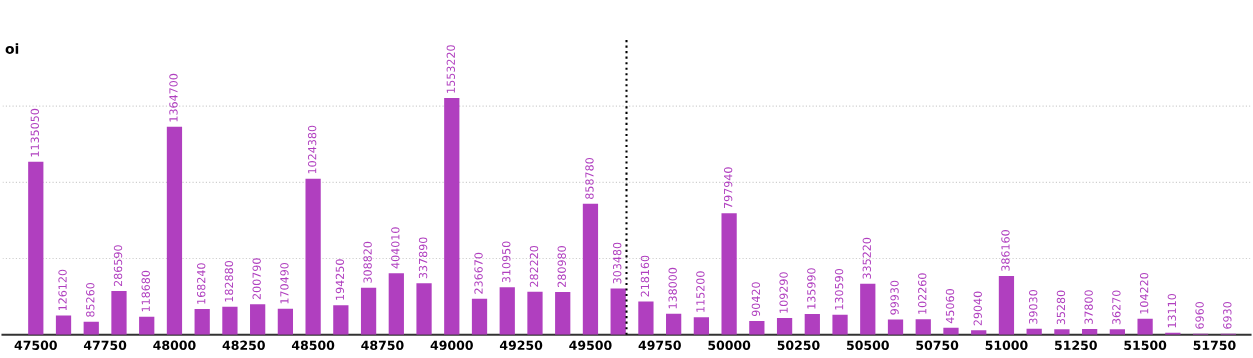  What do you see at coordinates (1005, 250) in the screenshot?
I see `data-label: 386160` at bounding box center [1005, 250].